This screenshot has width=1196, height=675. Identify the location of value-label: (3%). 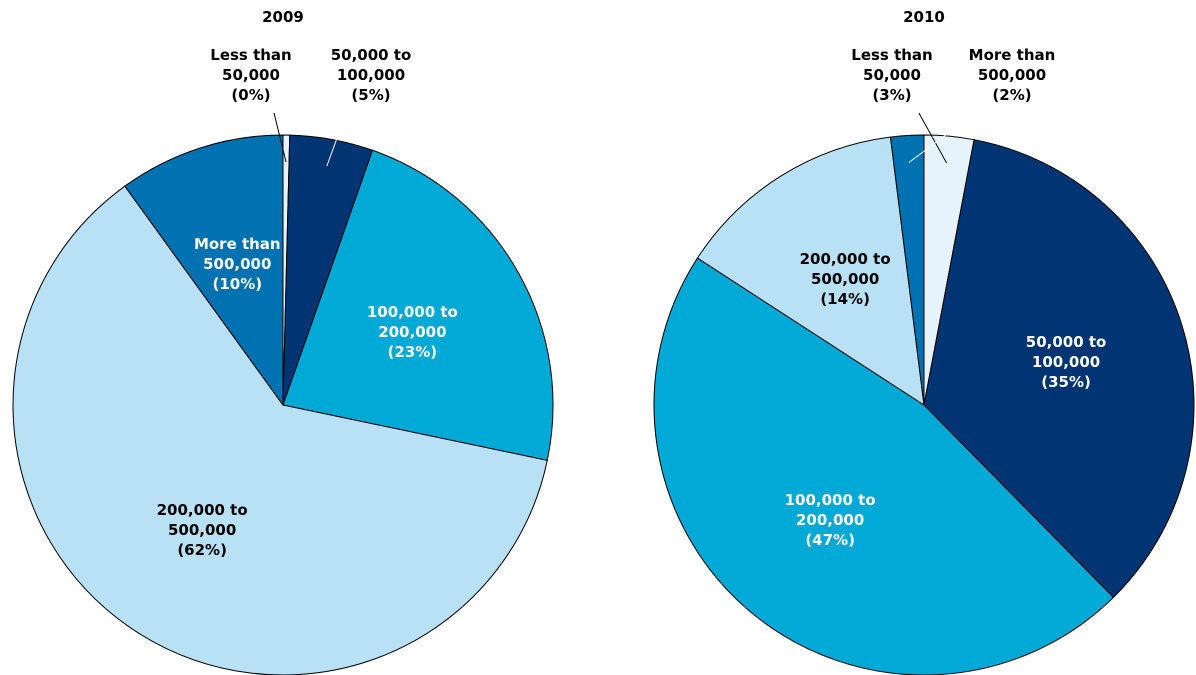
(892, 95).